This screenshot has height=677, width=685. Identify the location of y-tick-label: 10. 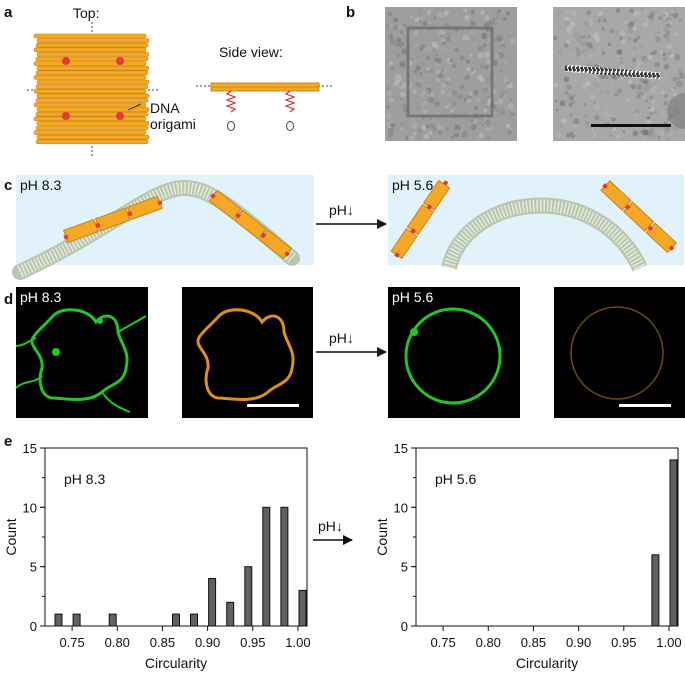
(30, 507).